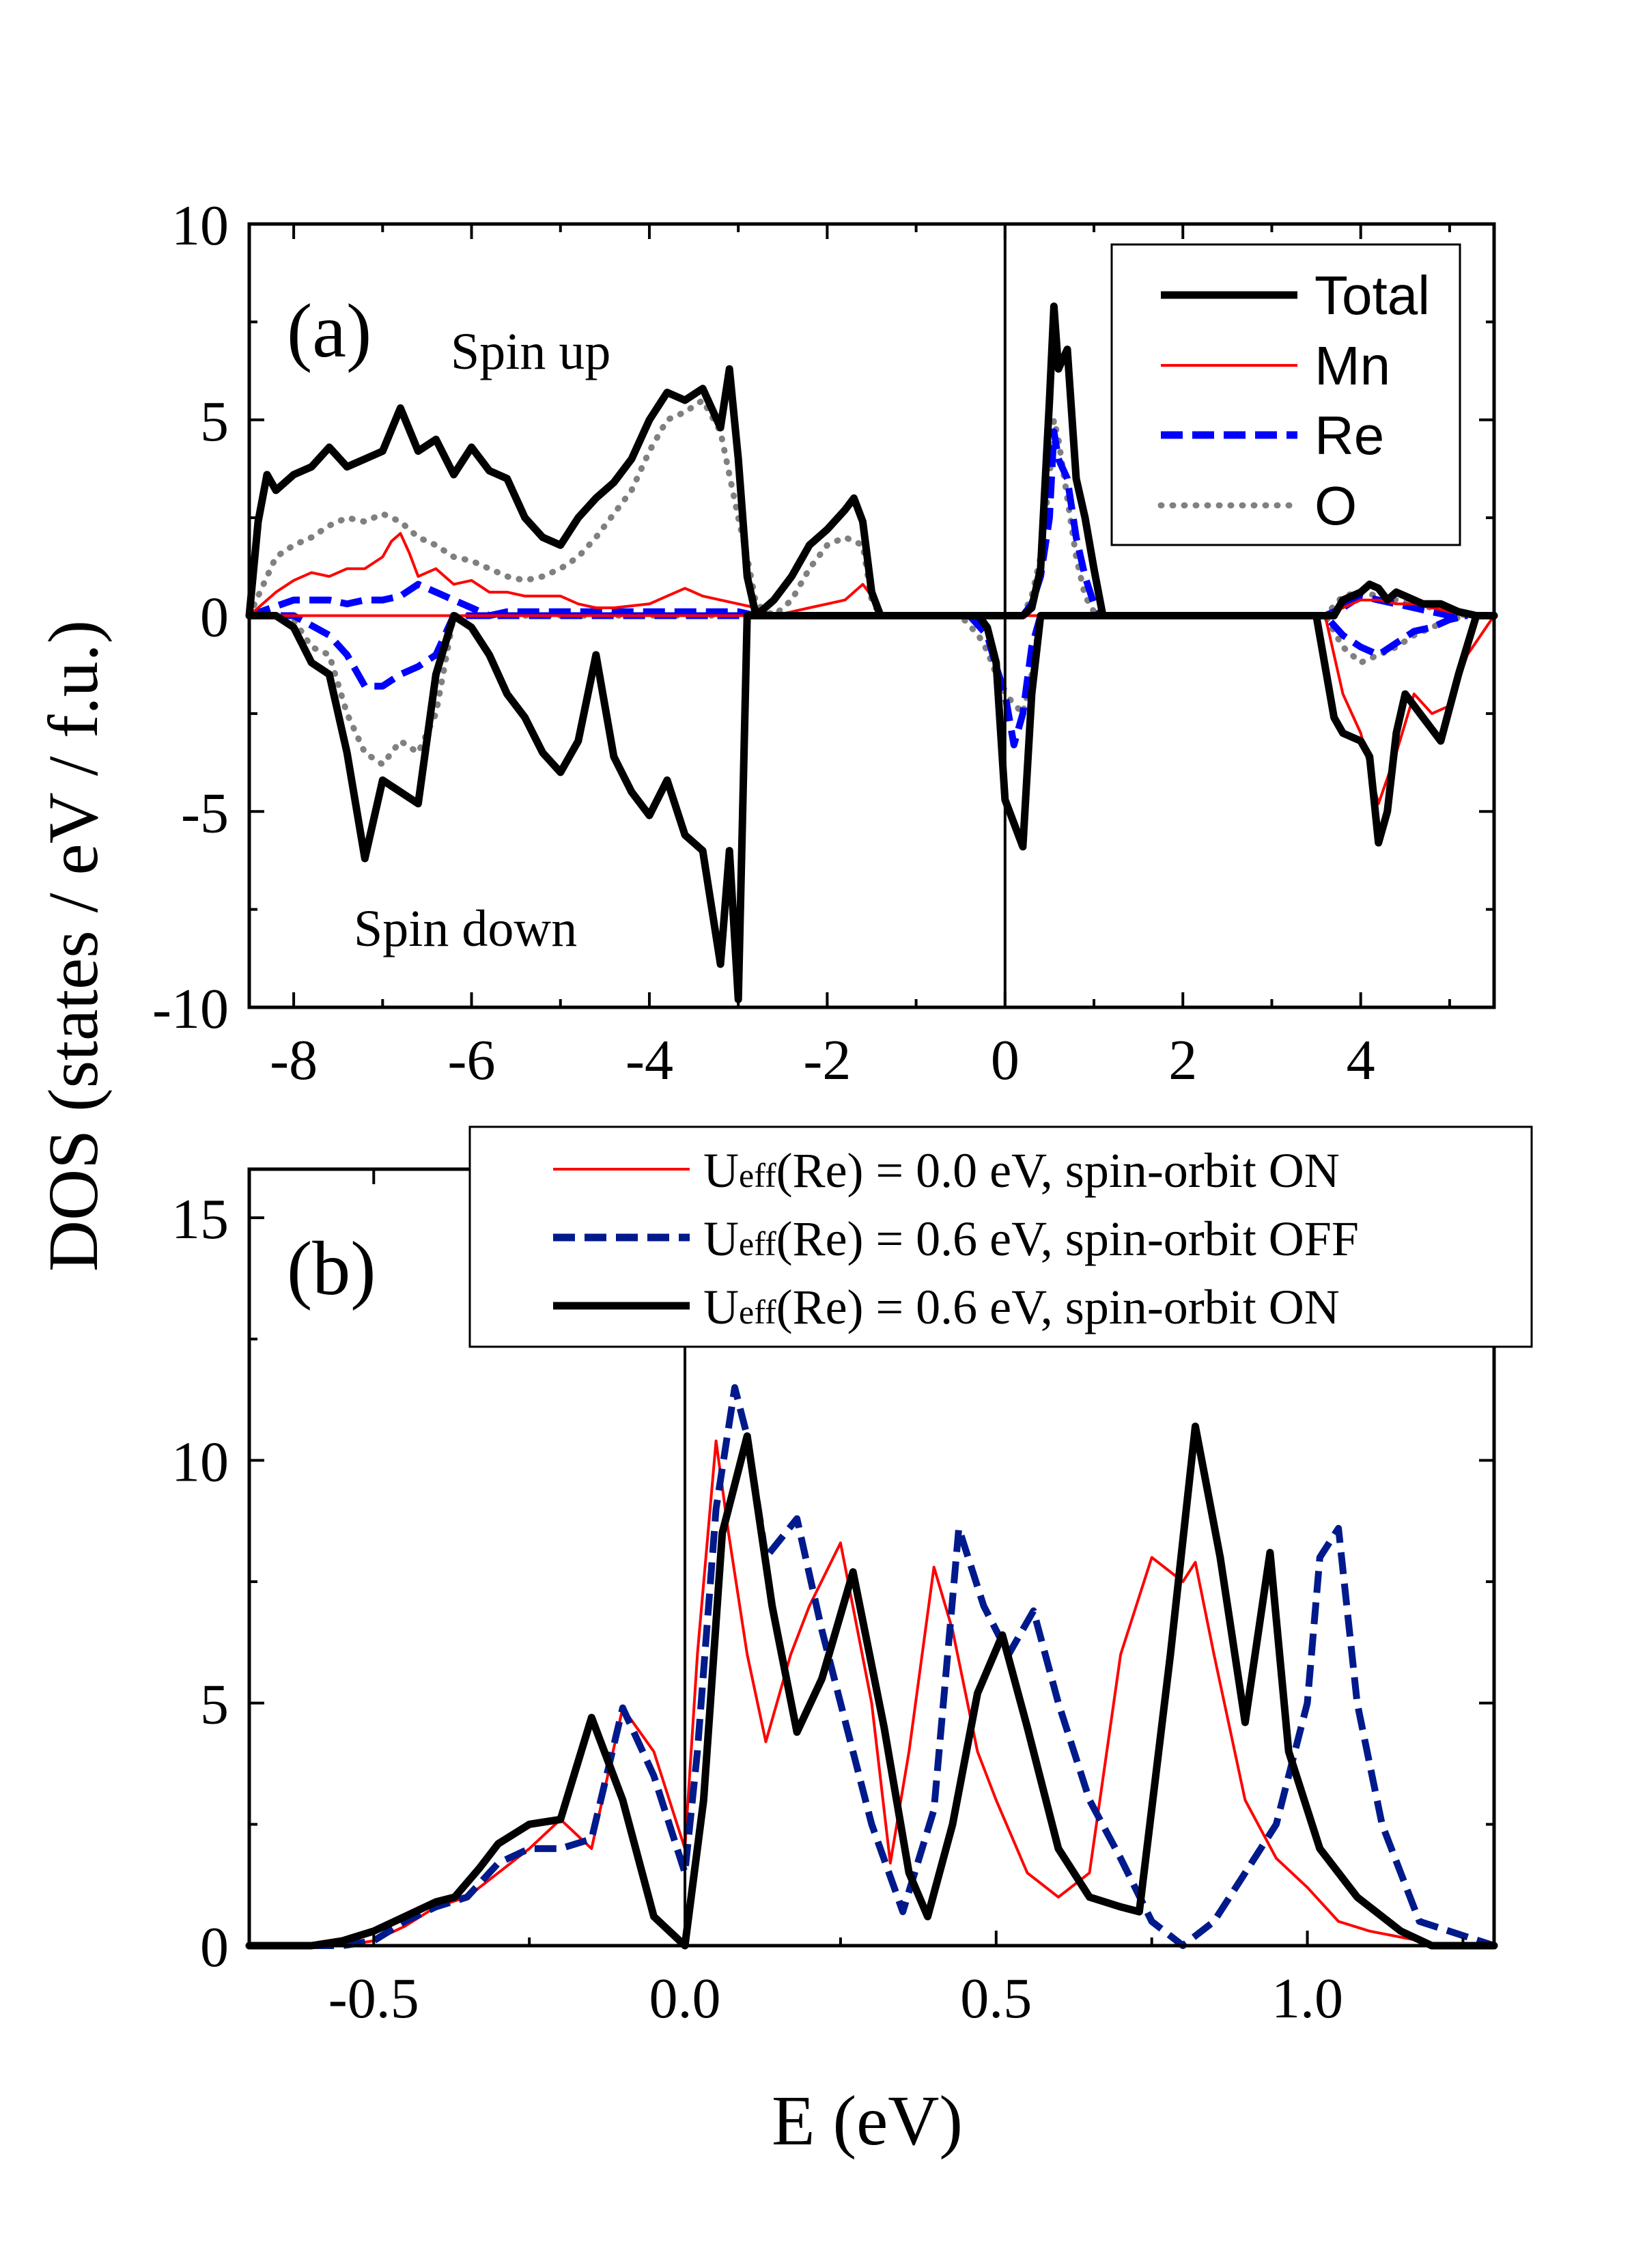 The width and height of the screenshot is (1645, 2268). I want to click on panel-a-y-tick-label: 0, so click(214, 617).